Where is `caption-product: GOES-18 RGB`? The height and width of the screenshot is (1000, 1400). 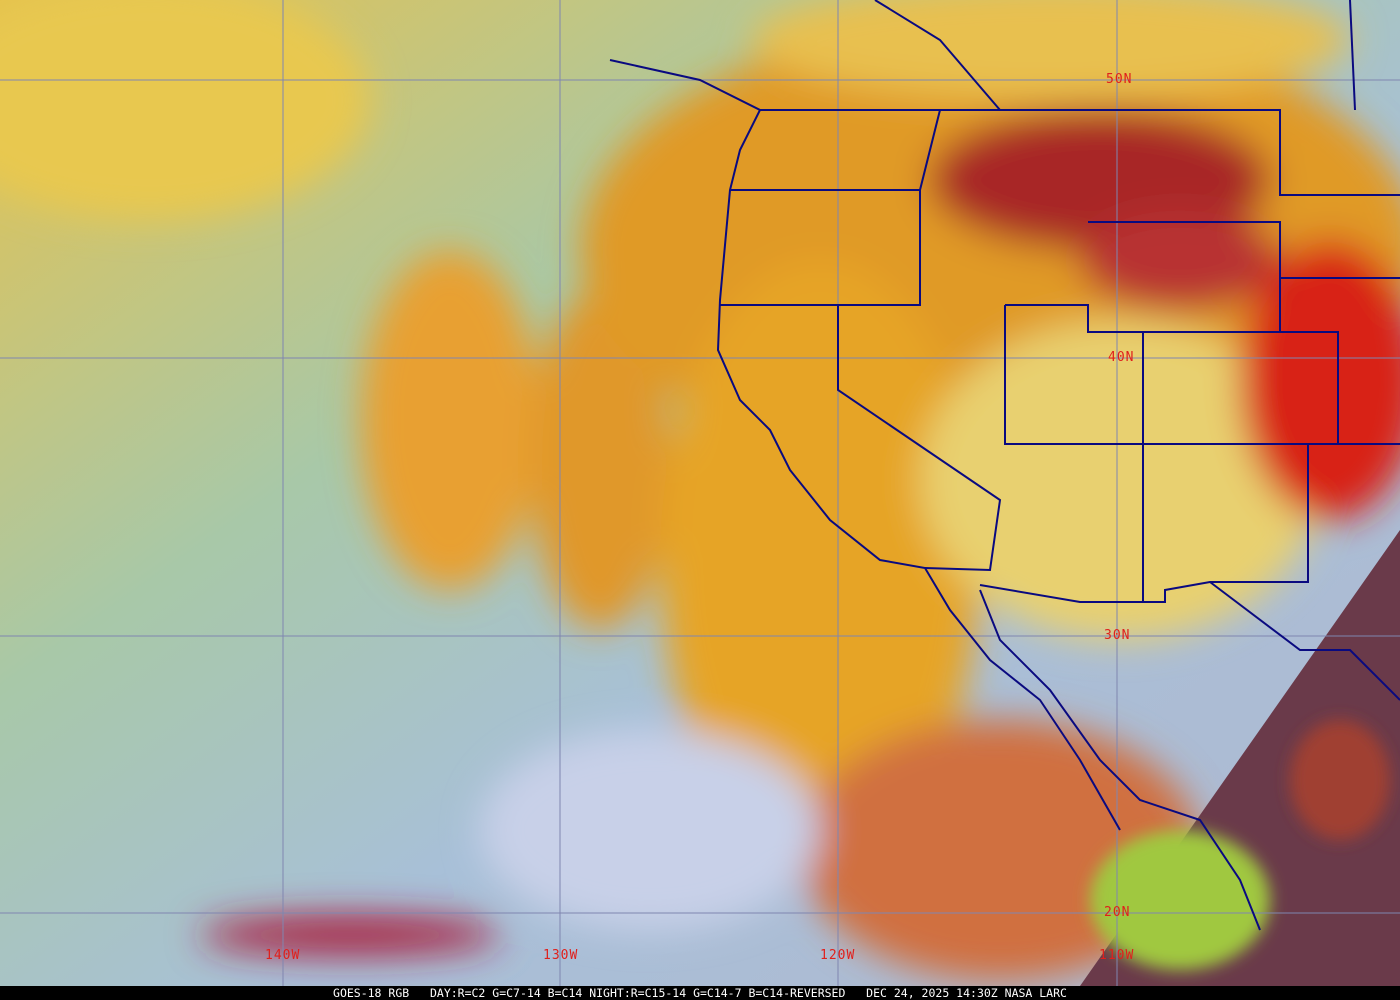
caption-product: GOES-18 RGB is located at coordinates (371, 993).